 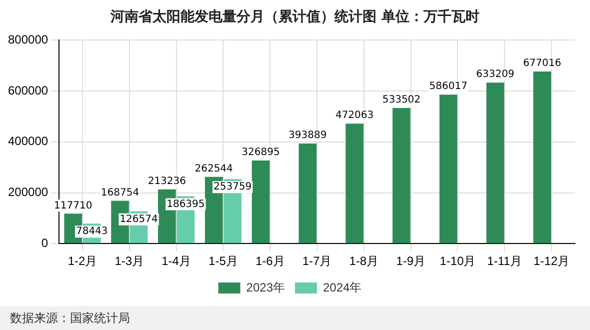 I want to click on y-tick-label: 400000, so click(x=28, y=141).